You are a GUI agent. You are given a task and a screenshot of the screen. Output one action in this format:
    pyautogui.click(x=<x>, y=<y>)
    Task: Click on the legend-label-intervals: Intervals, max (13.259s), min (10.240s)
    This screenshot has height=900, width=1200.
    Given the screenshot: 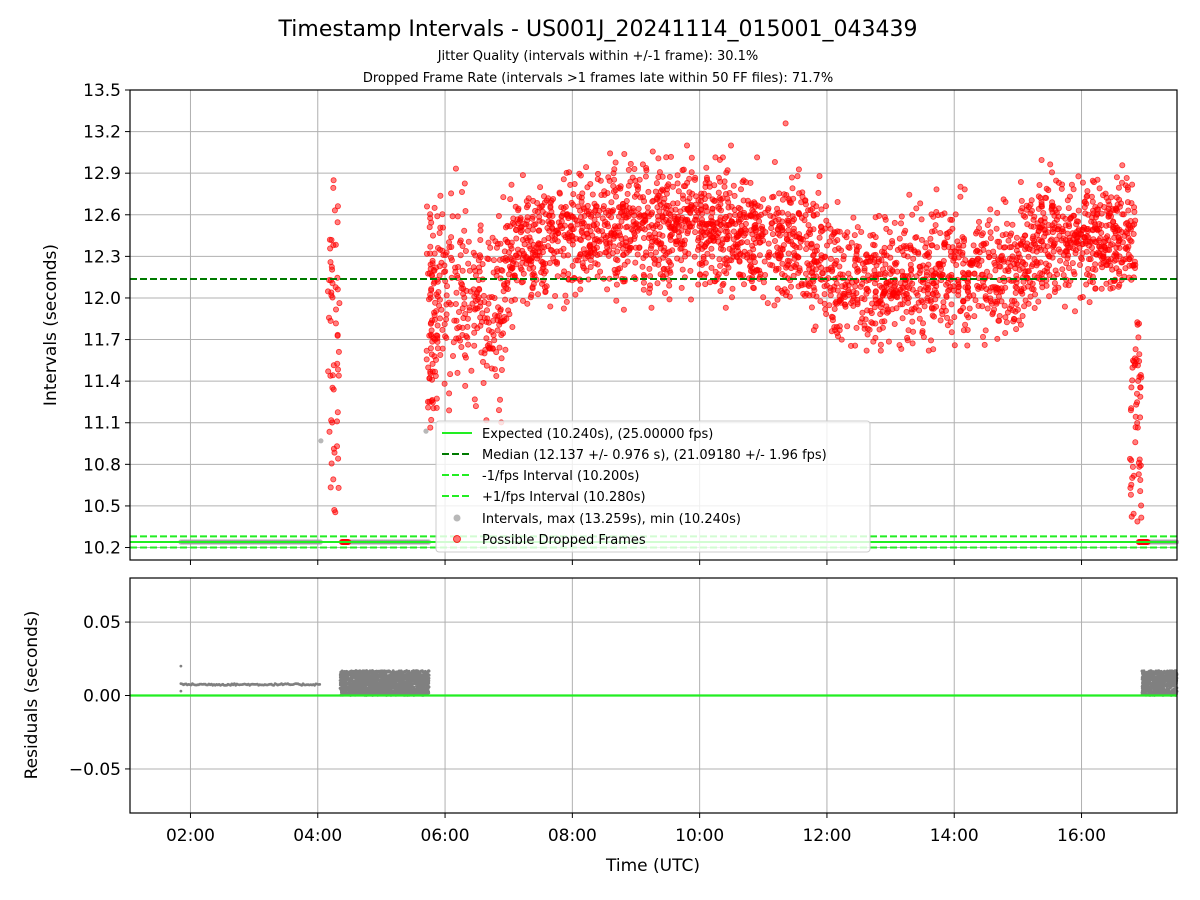 What is the action you would take?
    pyautogui.click(x=611, y=519)
    